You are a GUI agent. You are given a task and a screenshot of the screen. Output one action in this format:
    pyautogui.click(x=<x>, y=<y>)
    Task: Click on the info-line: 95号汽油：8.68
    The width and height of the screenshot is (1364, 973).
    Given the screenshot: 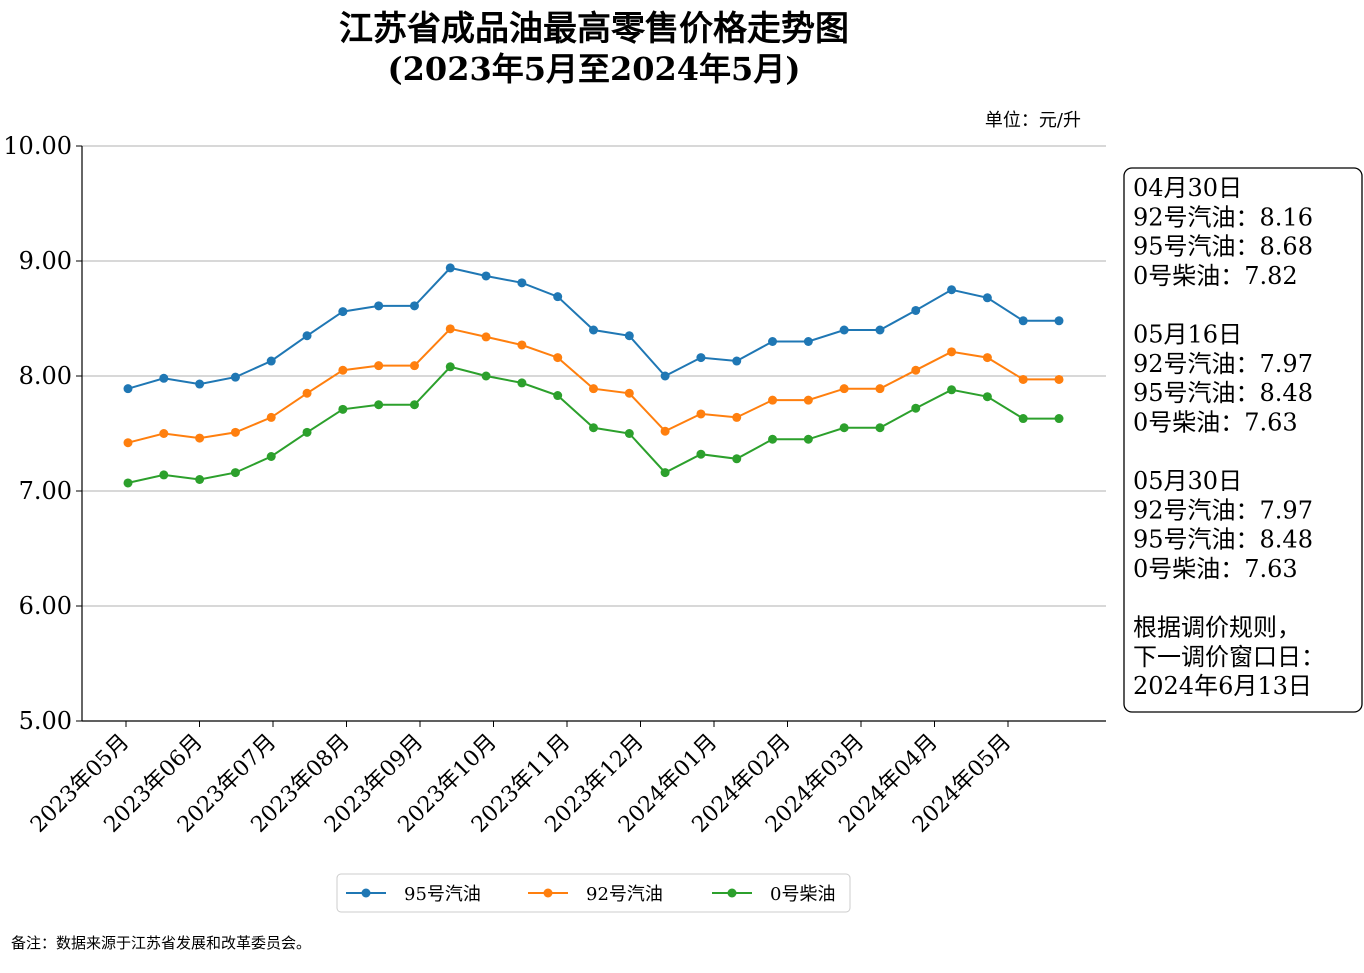 What is the action you would take?
    pyautogui.click(x=1223, y=247)
    